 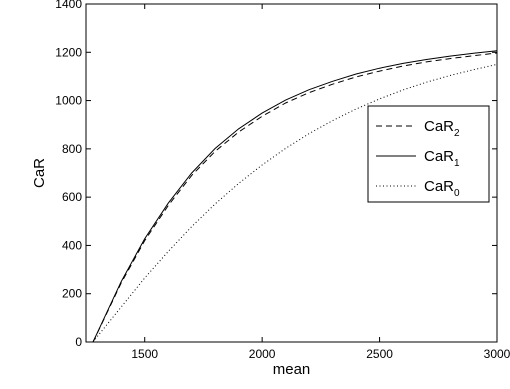 What do you see at coordinates (442, 128) in the screenshot?
I see `legend-label: CaR2` at bounding box center [442, 128].